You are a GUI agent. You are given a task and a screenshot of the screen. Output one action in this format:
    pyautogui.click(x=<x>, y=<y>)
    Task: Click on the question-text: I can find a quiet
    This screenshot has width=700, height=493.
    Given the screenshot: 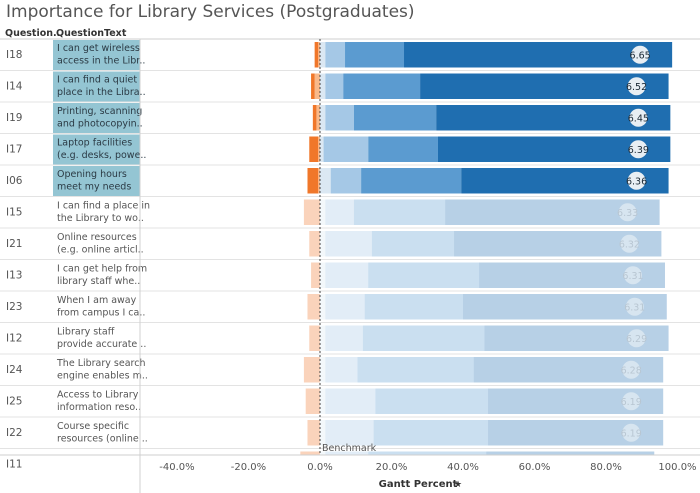 What is the action you would take?
    pyautogui.click(x=97, y=80)
    